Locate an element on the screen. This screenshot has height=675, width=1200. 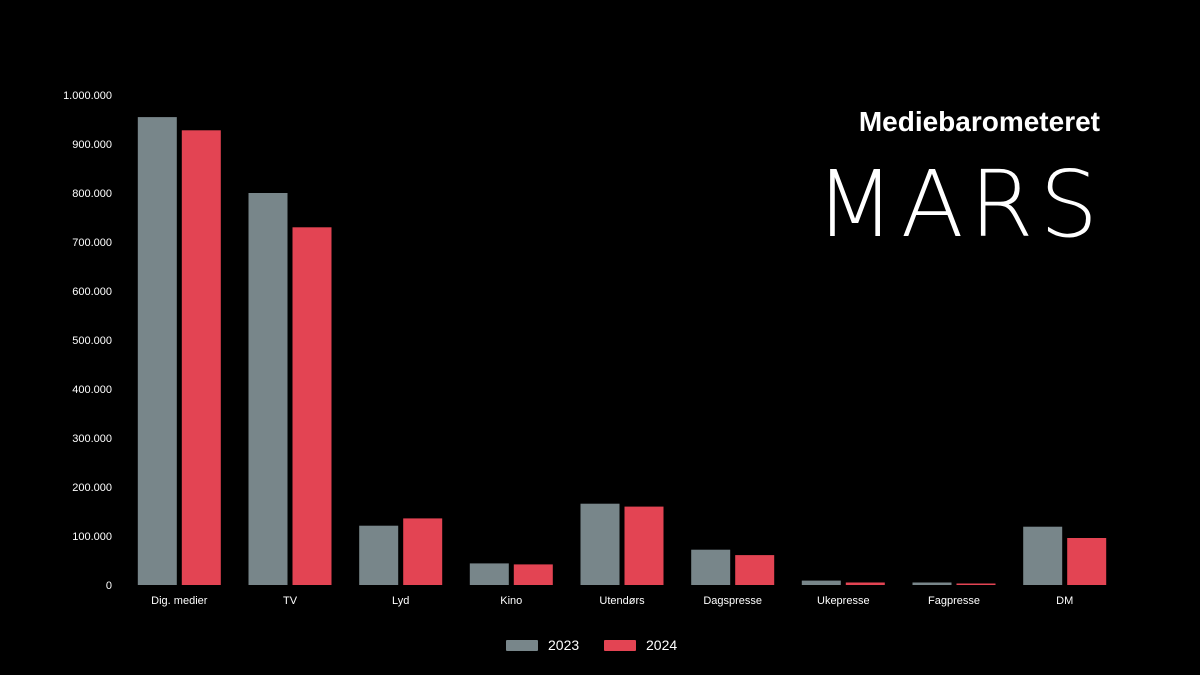
x-tick-label: Utendørs is located at coordinates (622, 601).